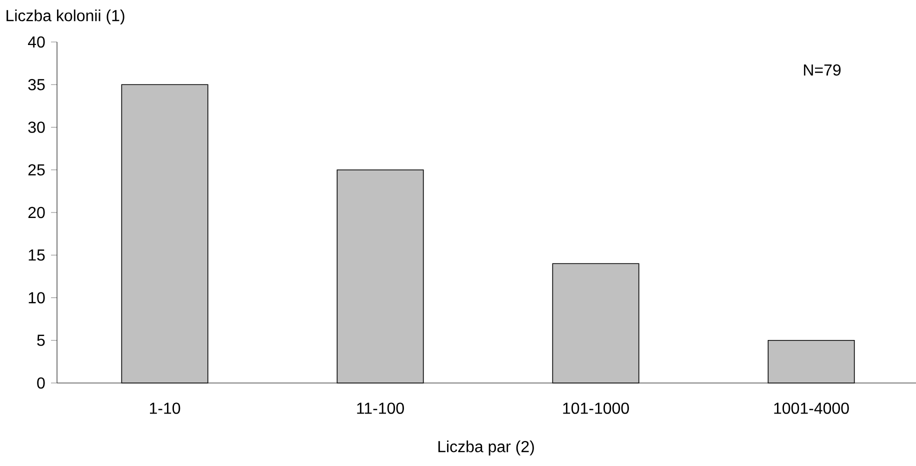 This screenshot has width=916, height=466. I want to click on x-tick-label: 101-1000, so click(596, 408).